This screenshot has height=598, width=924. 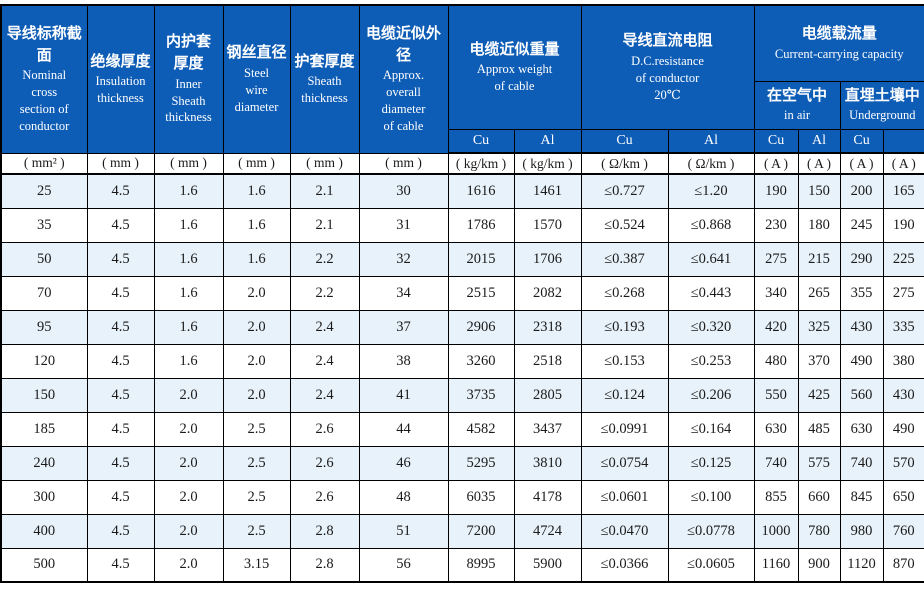 I want to click on table-cell: 41, so click(x=403, y=395).